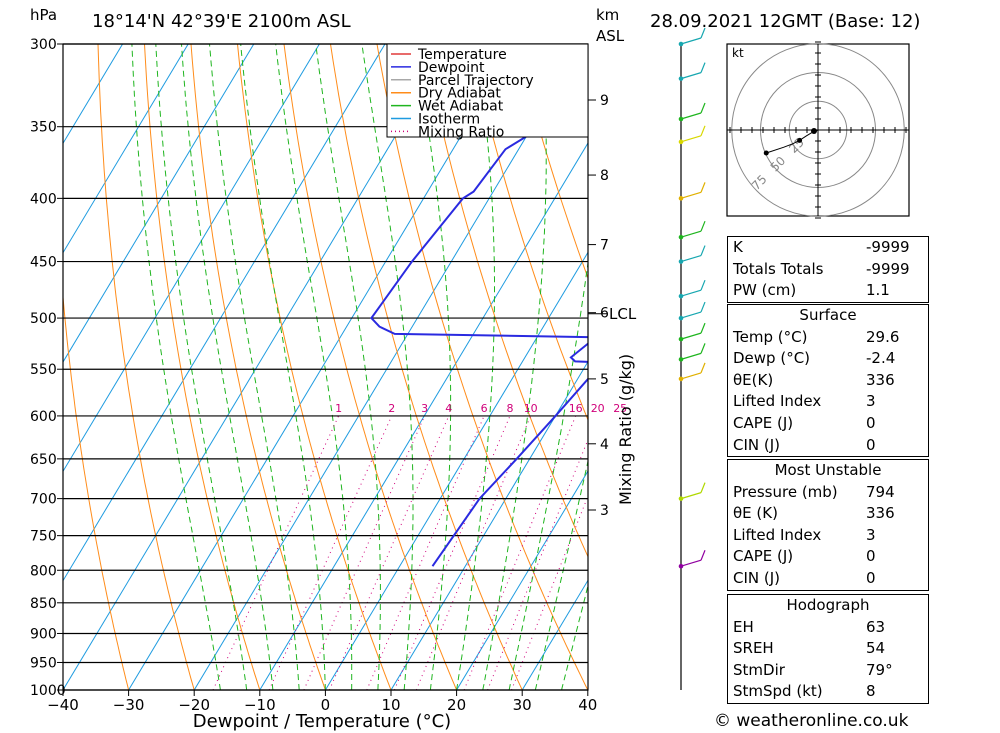 This screenshot has width=1000, height=733. I want to click on x-tick-label: 20, so click(456, 705).